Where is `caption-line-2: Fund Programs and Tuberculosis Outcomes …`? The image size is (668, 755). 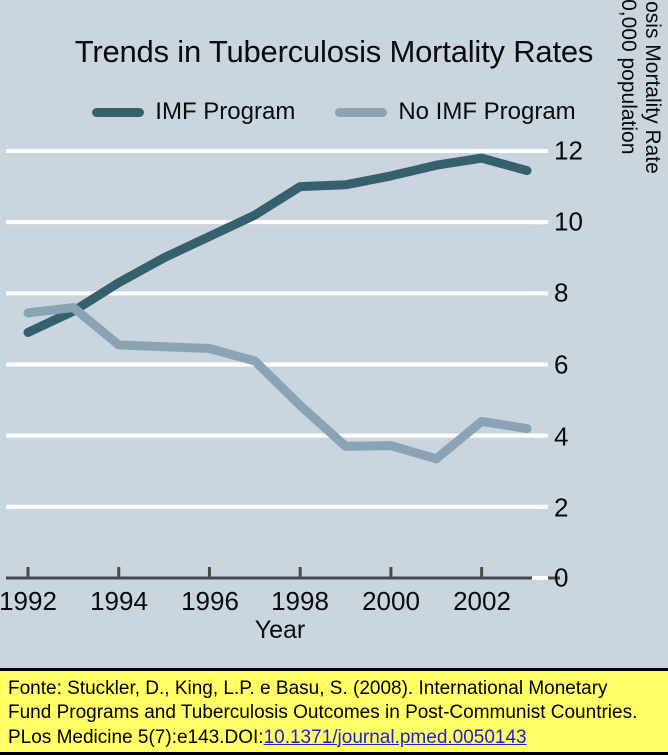 caption-line-2: Fund Programs and Tuberculosis Outcomes … is located at coordinates (323, 713).